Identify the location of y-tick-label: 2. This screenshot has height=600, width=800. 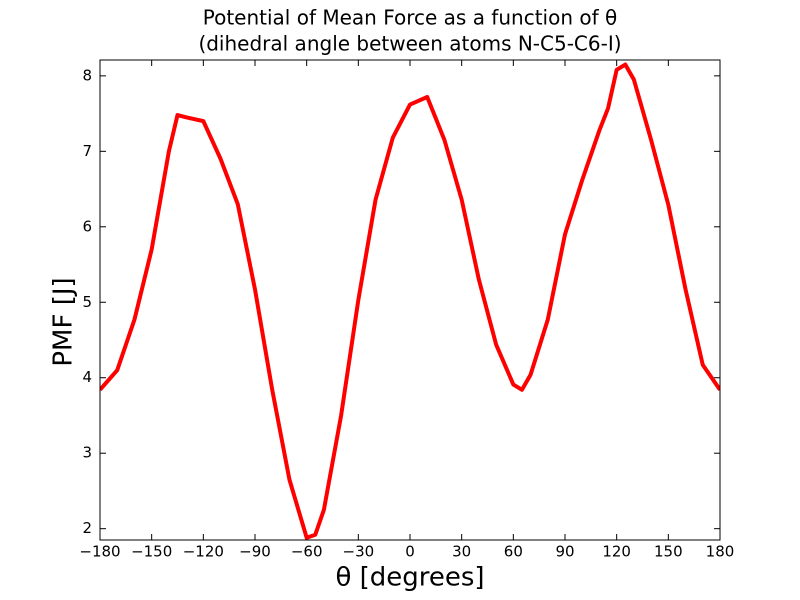
(87, 528).